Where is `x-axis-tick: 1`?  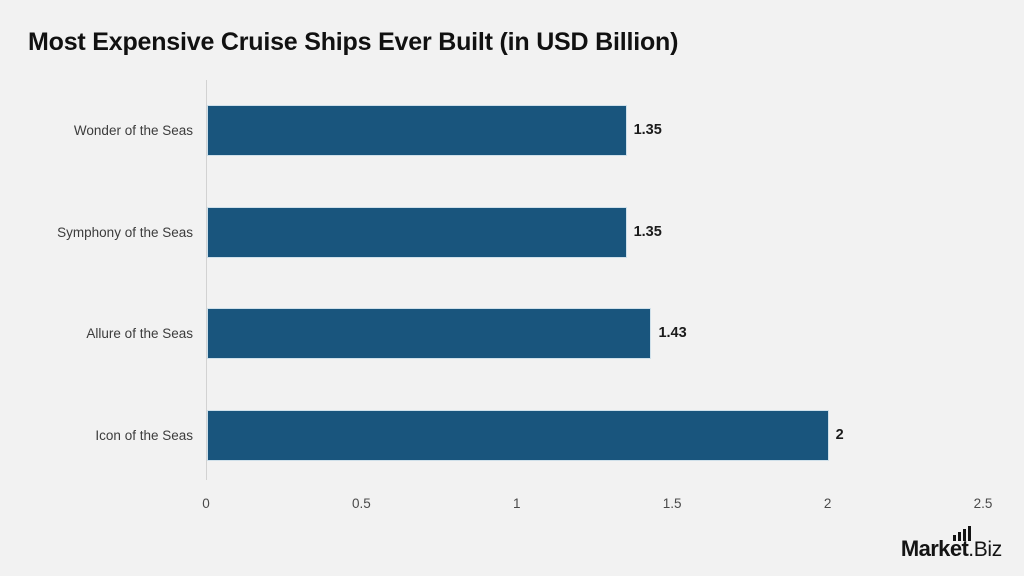
x-axis-tick: 1 is located at coordinates (517, 503).